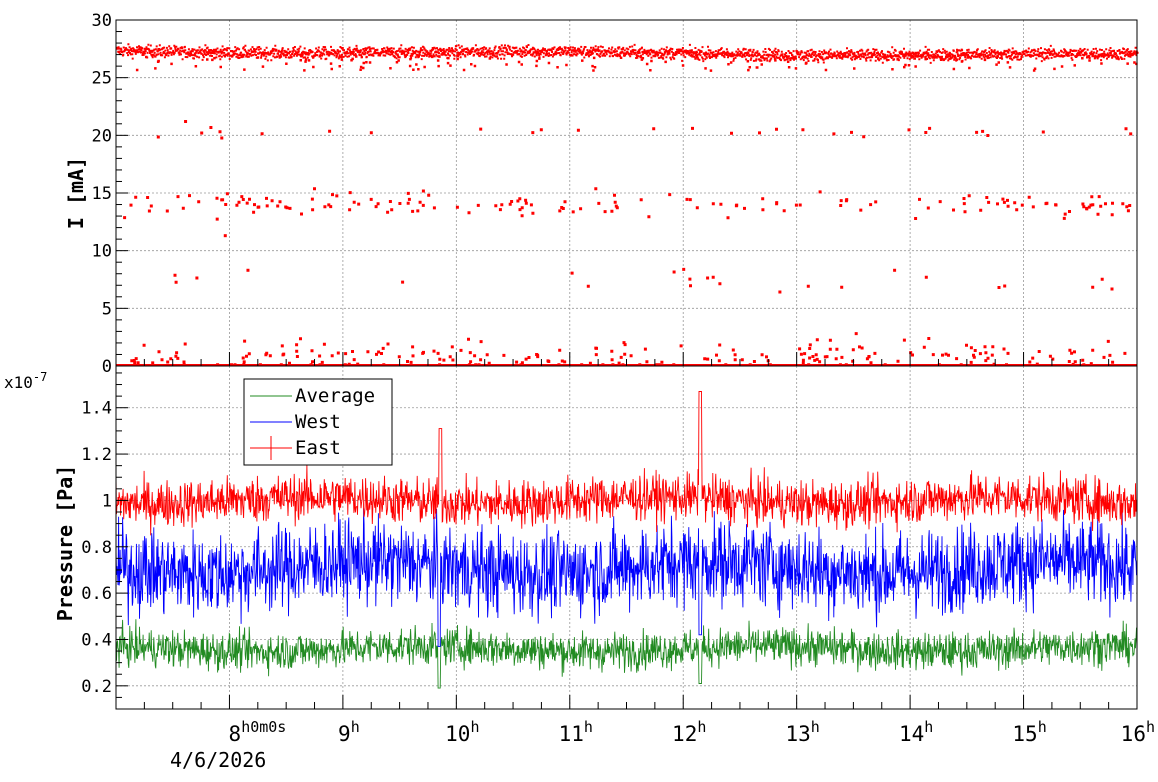 The image size is (1158, 782). What do you see at coordinates (218, 760) in the screenshot?
I see `x-axis-date-label: 4/6/2026` at bounding box center [218, 760].